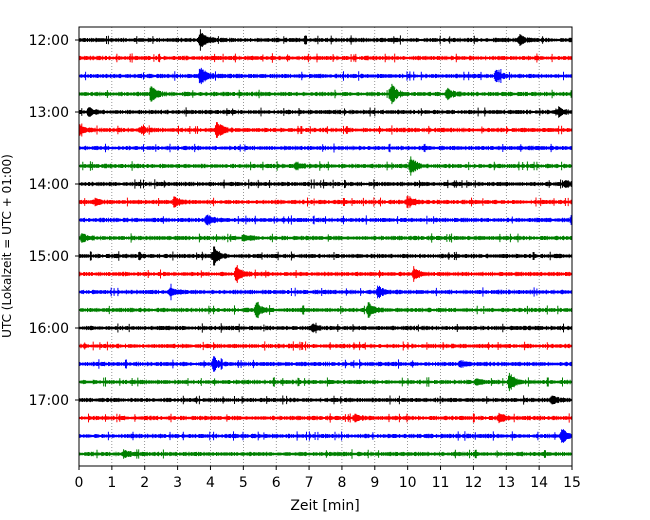 This screenshot has width=650, height=520. I want to click on trace-17:45, so click(325, 454).